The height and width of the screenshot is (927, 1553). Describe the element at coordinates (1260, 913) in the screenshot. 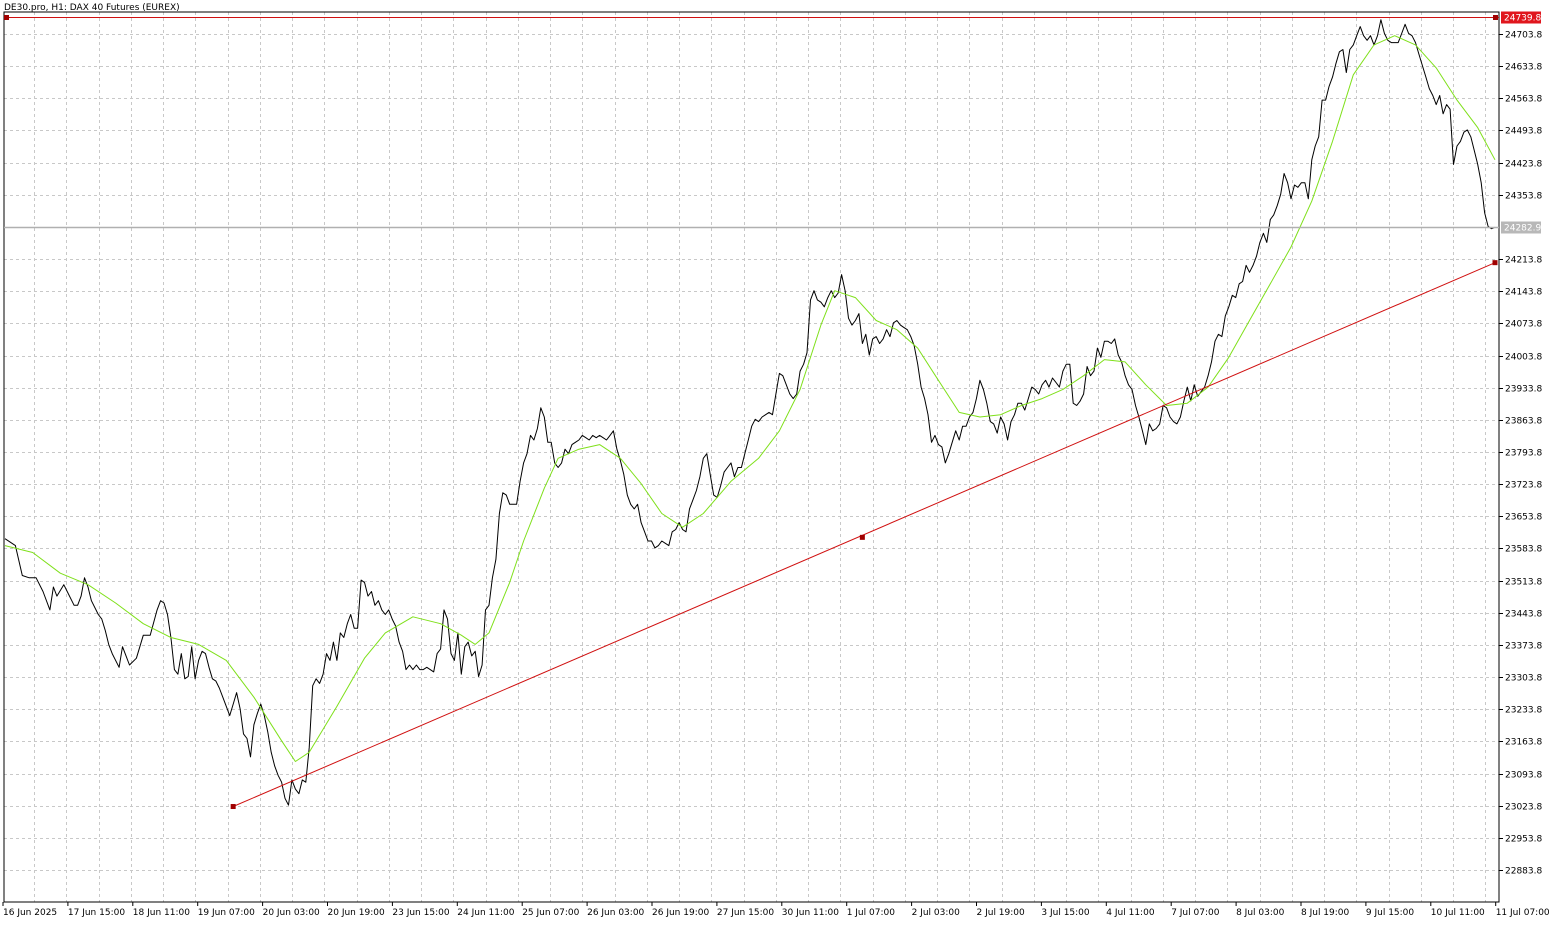

I see `x-tick-label: 8 Jul 03:00` at that location.